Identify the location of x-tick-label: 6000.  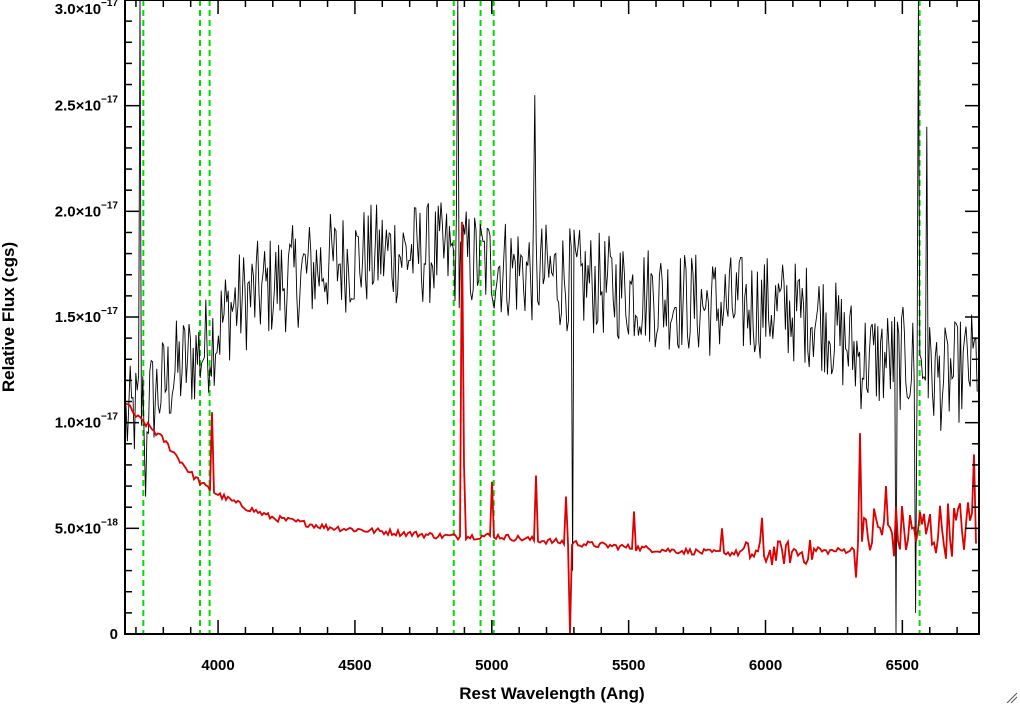
(765, 665).